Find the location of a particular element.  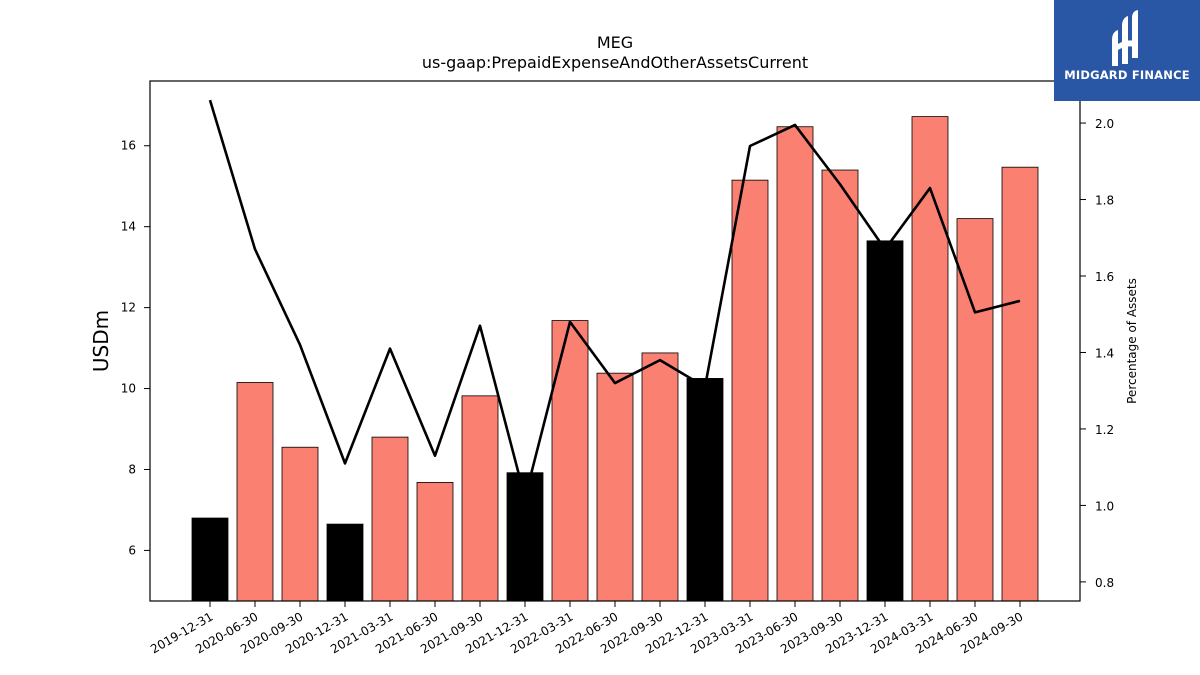

y-tick-label: 8 is located at coordinates (132, 469).